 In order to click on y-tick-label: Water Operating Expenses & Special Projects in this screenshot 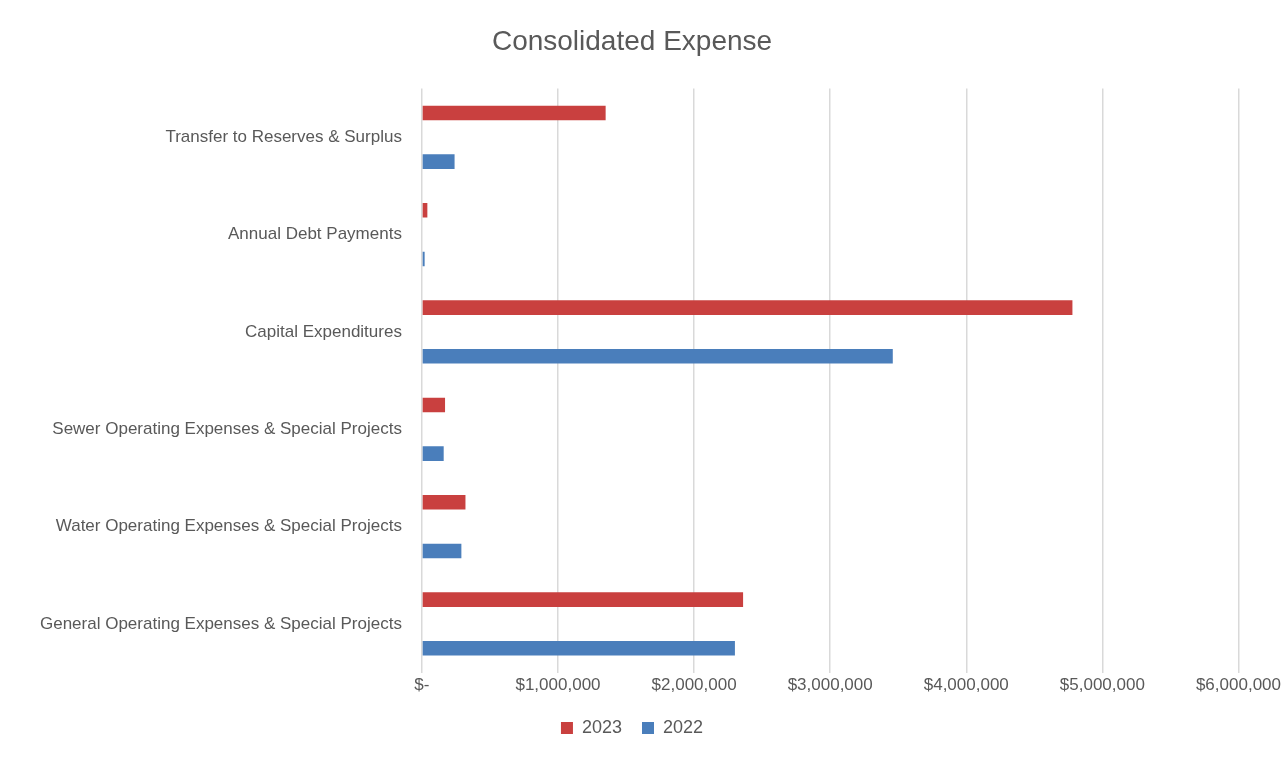, I will do `click(228, 526)`.